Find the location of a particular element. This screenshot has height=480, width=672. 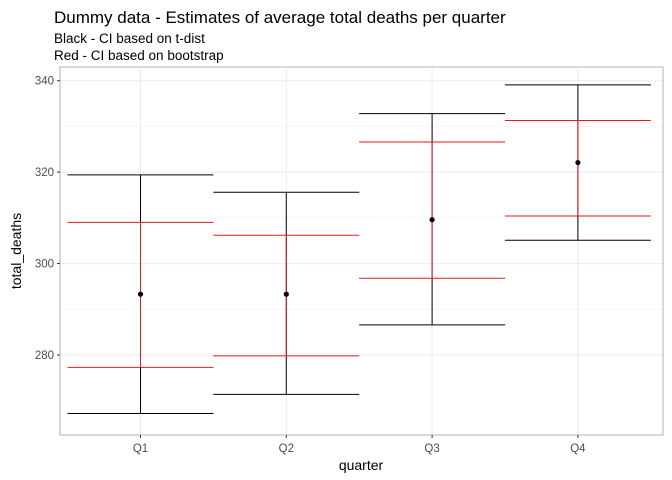

x-axis-title: quarter is located at coordinates (361, 465).